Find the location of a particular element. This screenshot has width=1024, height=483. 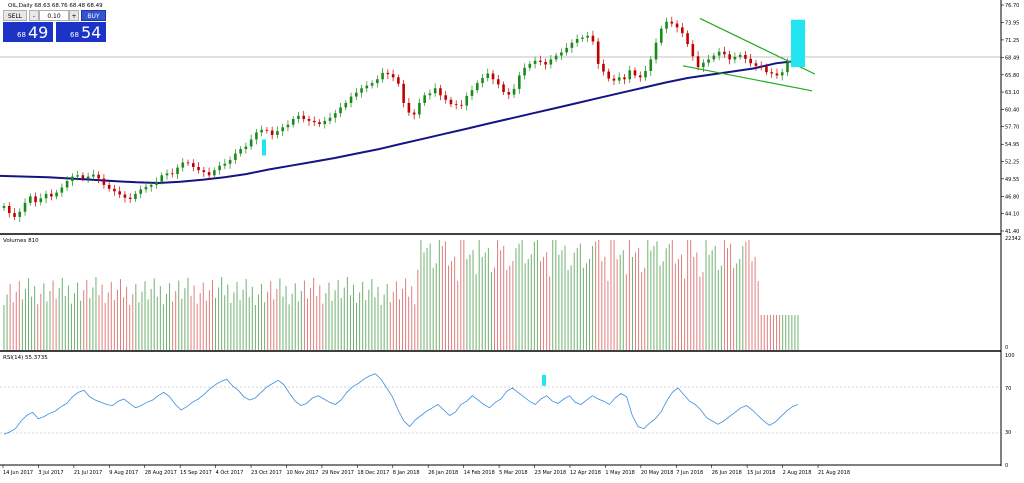

price-axis-tick-label: 68.49 is located at coordinates (1012, 59).